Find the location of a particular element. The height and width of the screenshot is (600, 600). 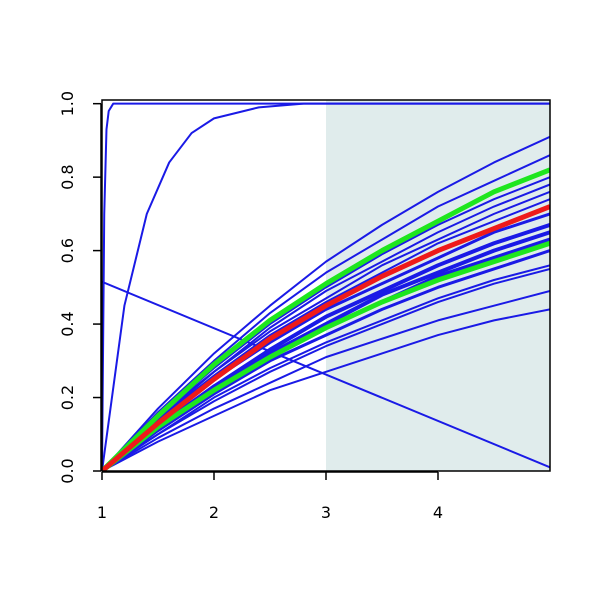

y-tick-label: 0.0 is located at coordinates (67, 470).